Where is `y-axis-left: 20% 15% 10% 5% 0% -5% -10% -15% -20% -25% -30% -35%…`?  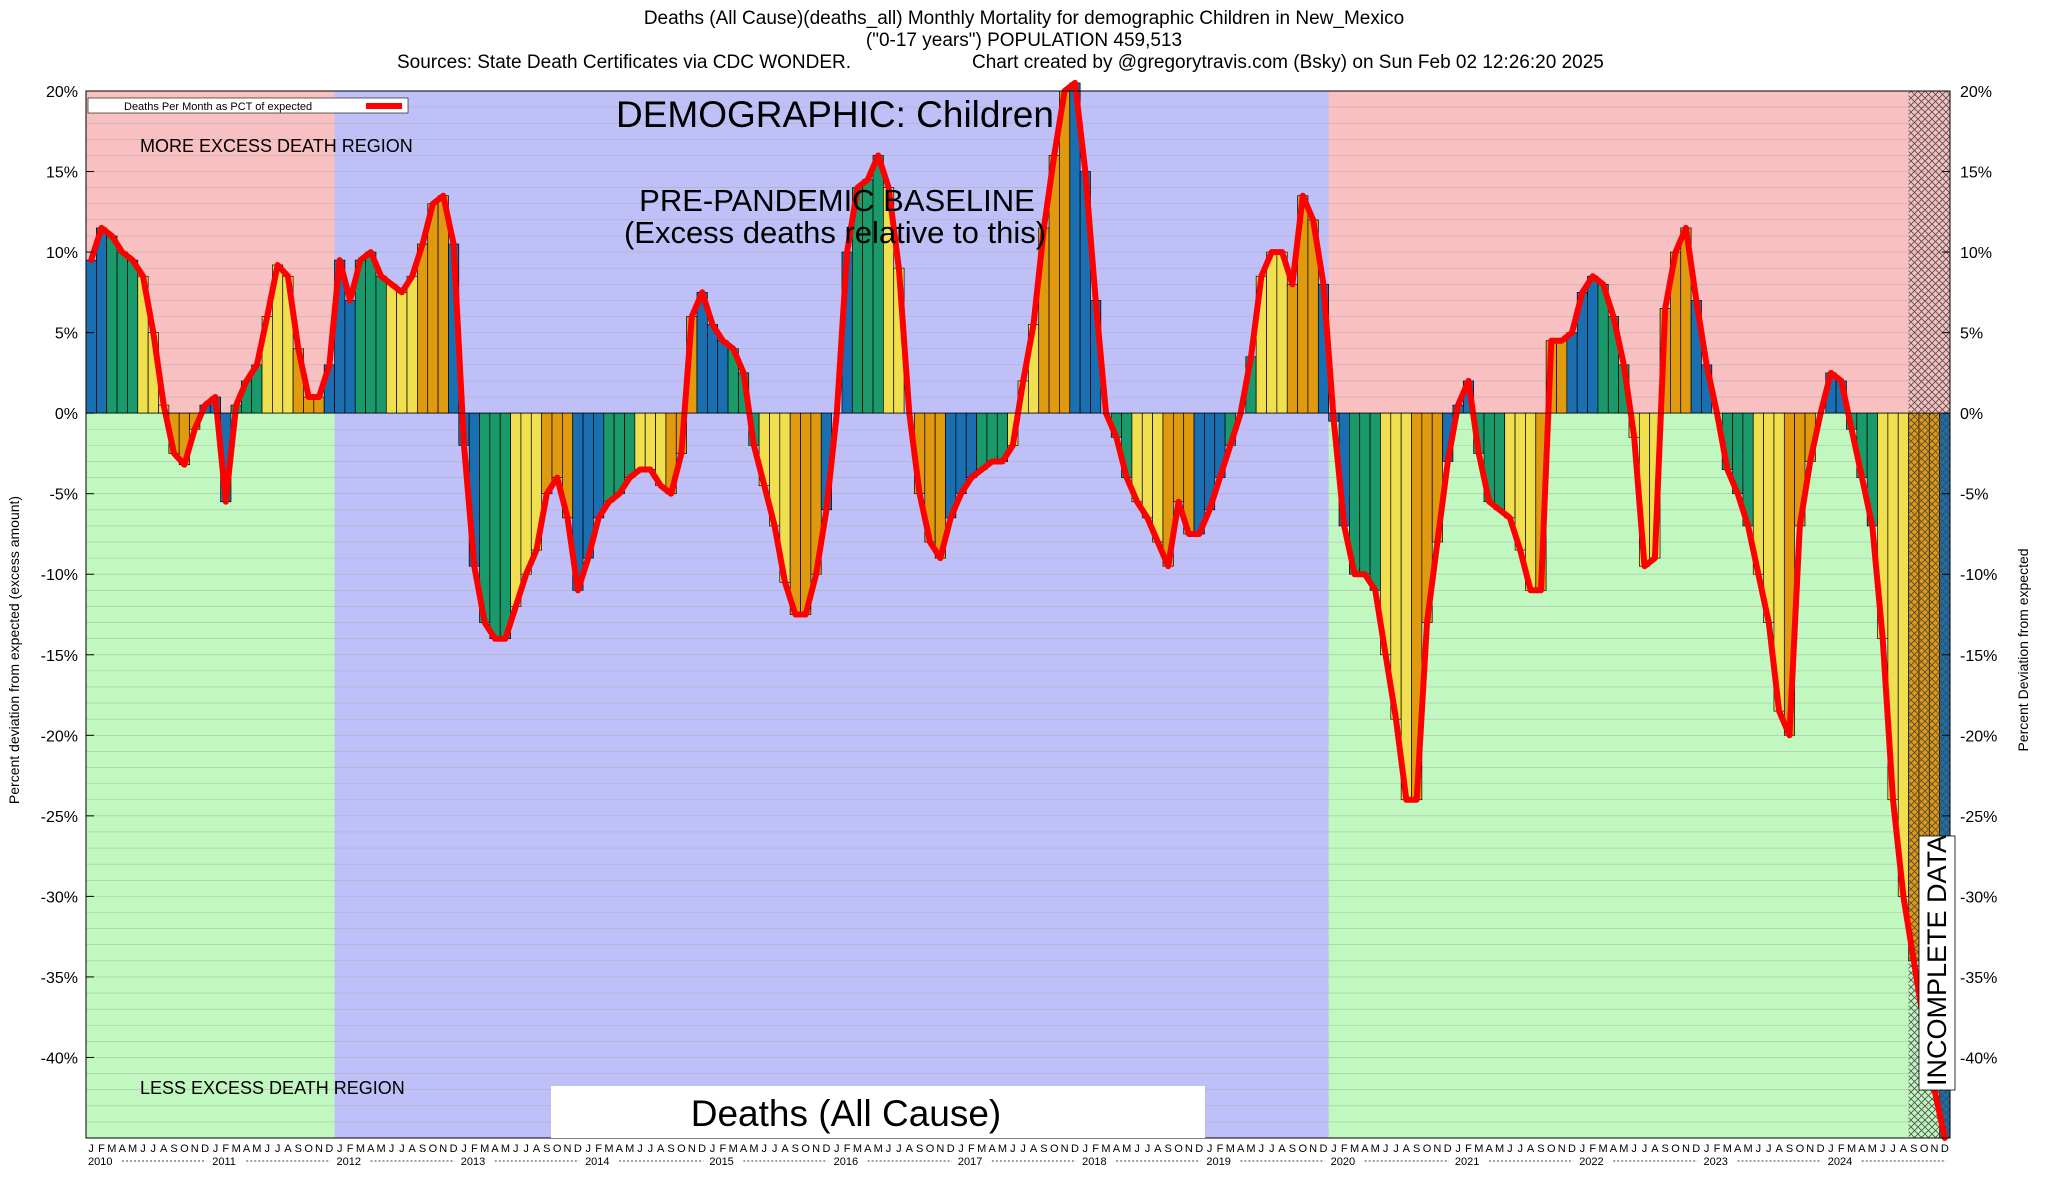 y-axis-left: 20% 15% 10% 5% 0% -5% -10% -15% -20% -25% -30% -35%… is located at coordinates (67, 575).